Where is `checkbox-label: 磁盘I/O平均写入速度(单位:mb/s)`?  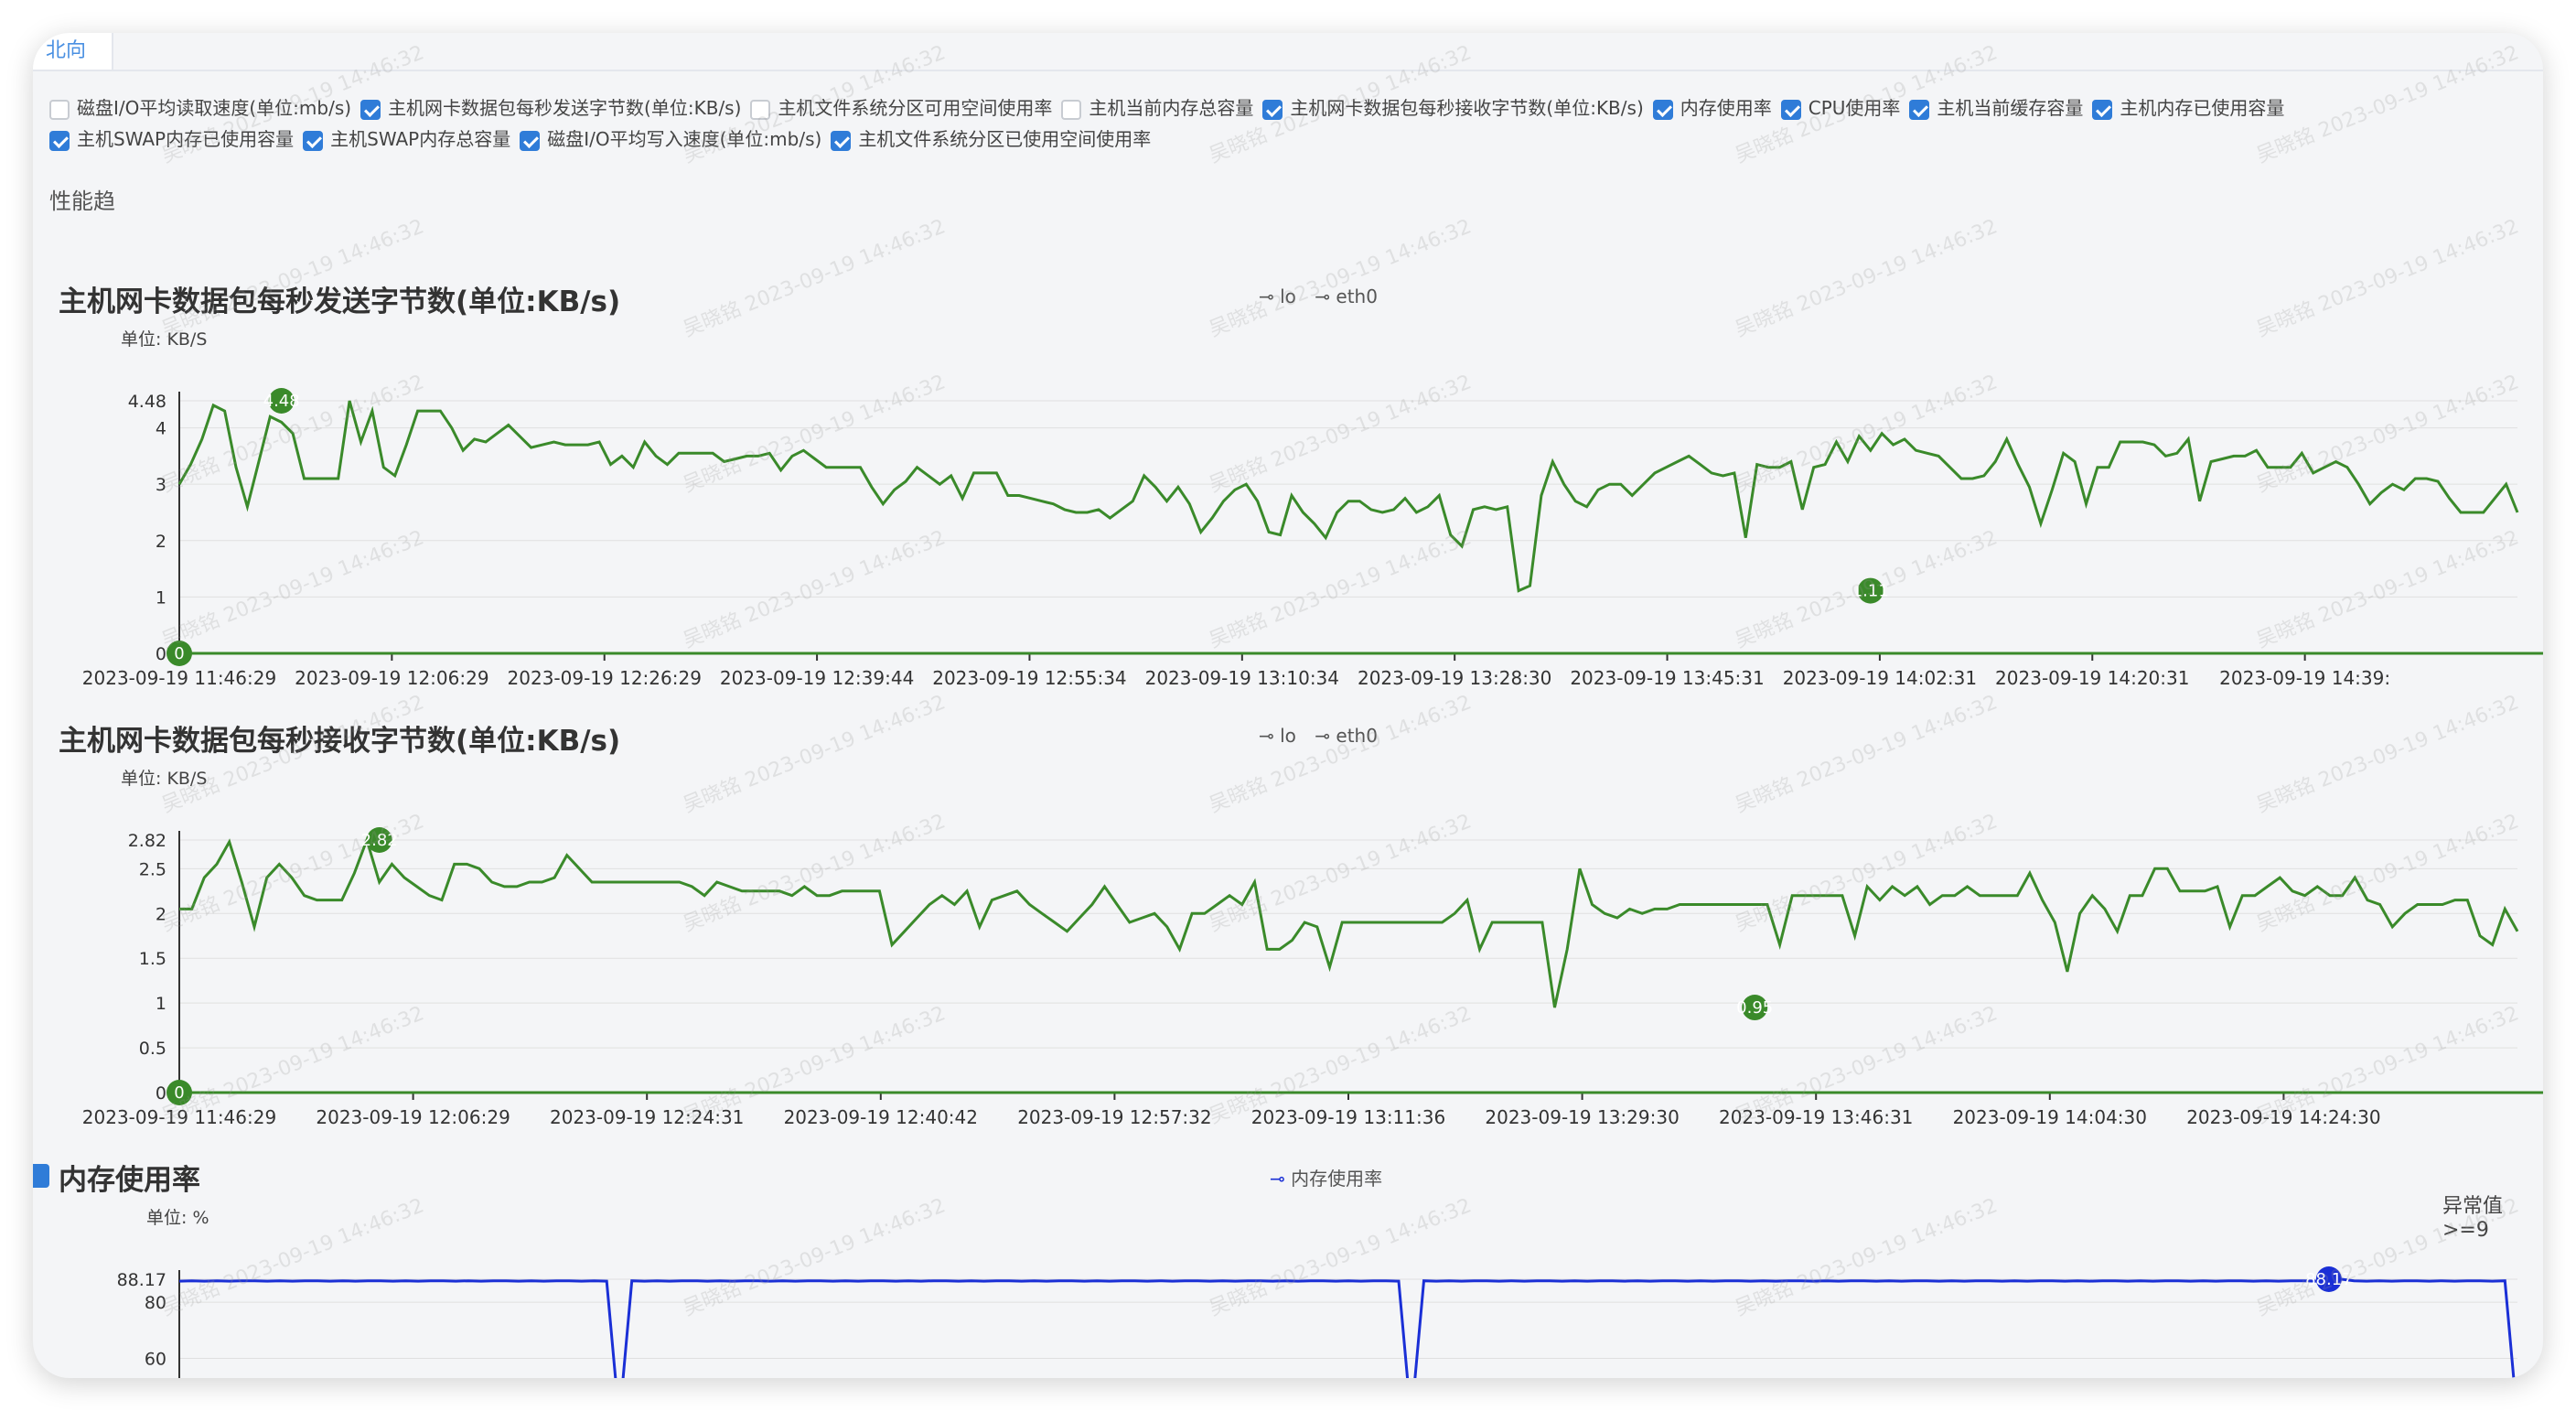
checkbox-label: 磁盘I/O平均写入速度(单位:mb/s) is located at coordinates (684, 139).